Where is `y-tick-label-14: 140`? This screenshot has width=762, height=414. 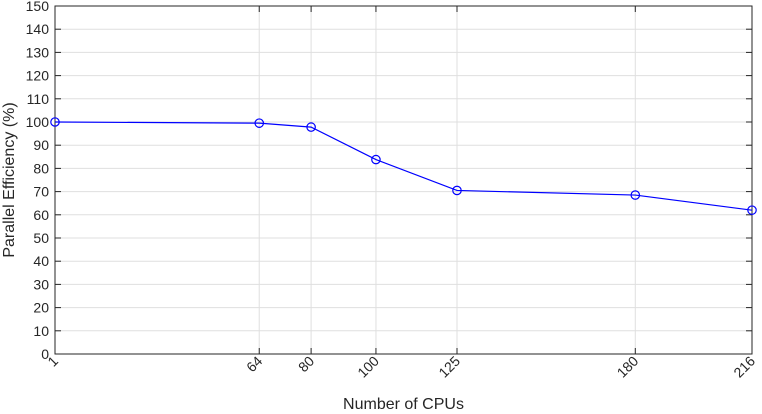
y-tick-label-14: 140 is located at coordinates (38, 29).